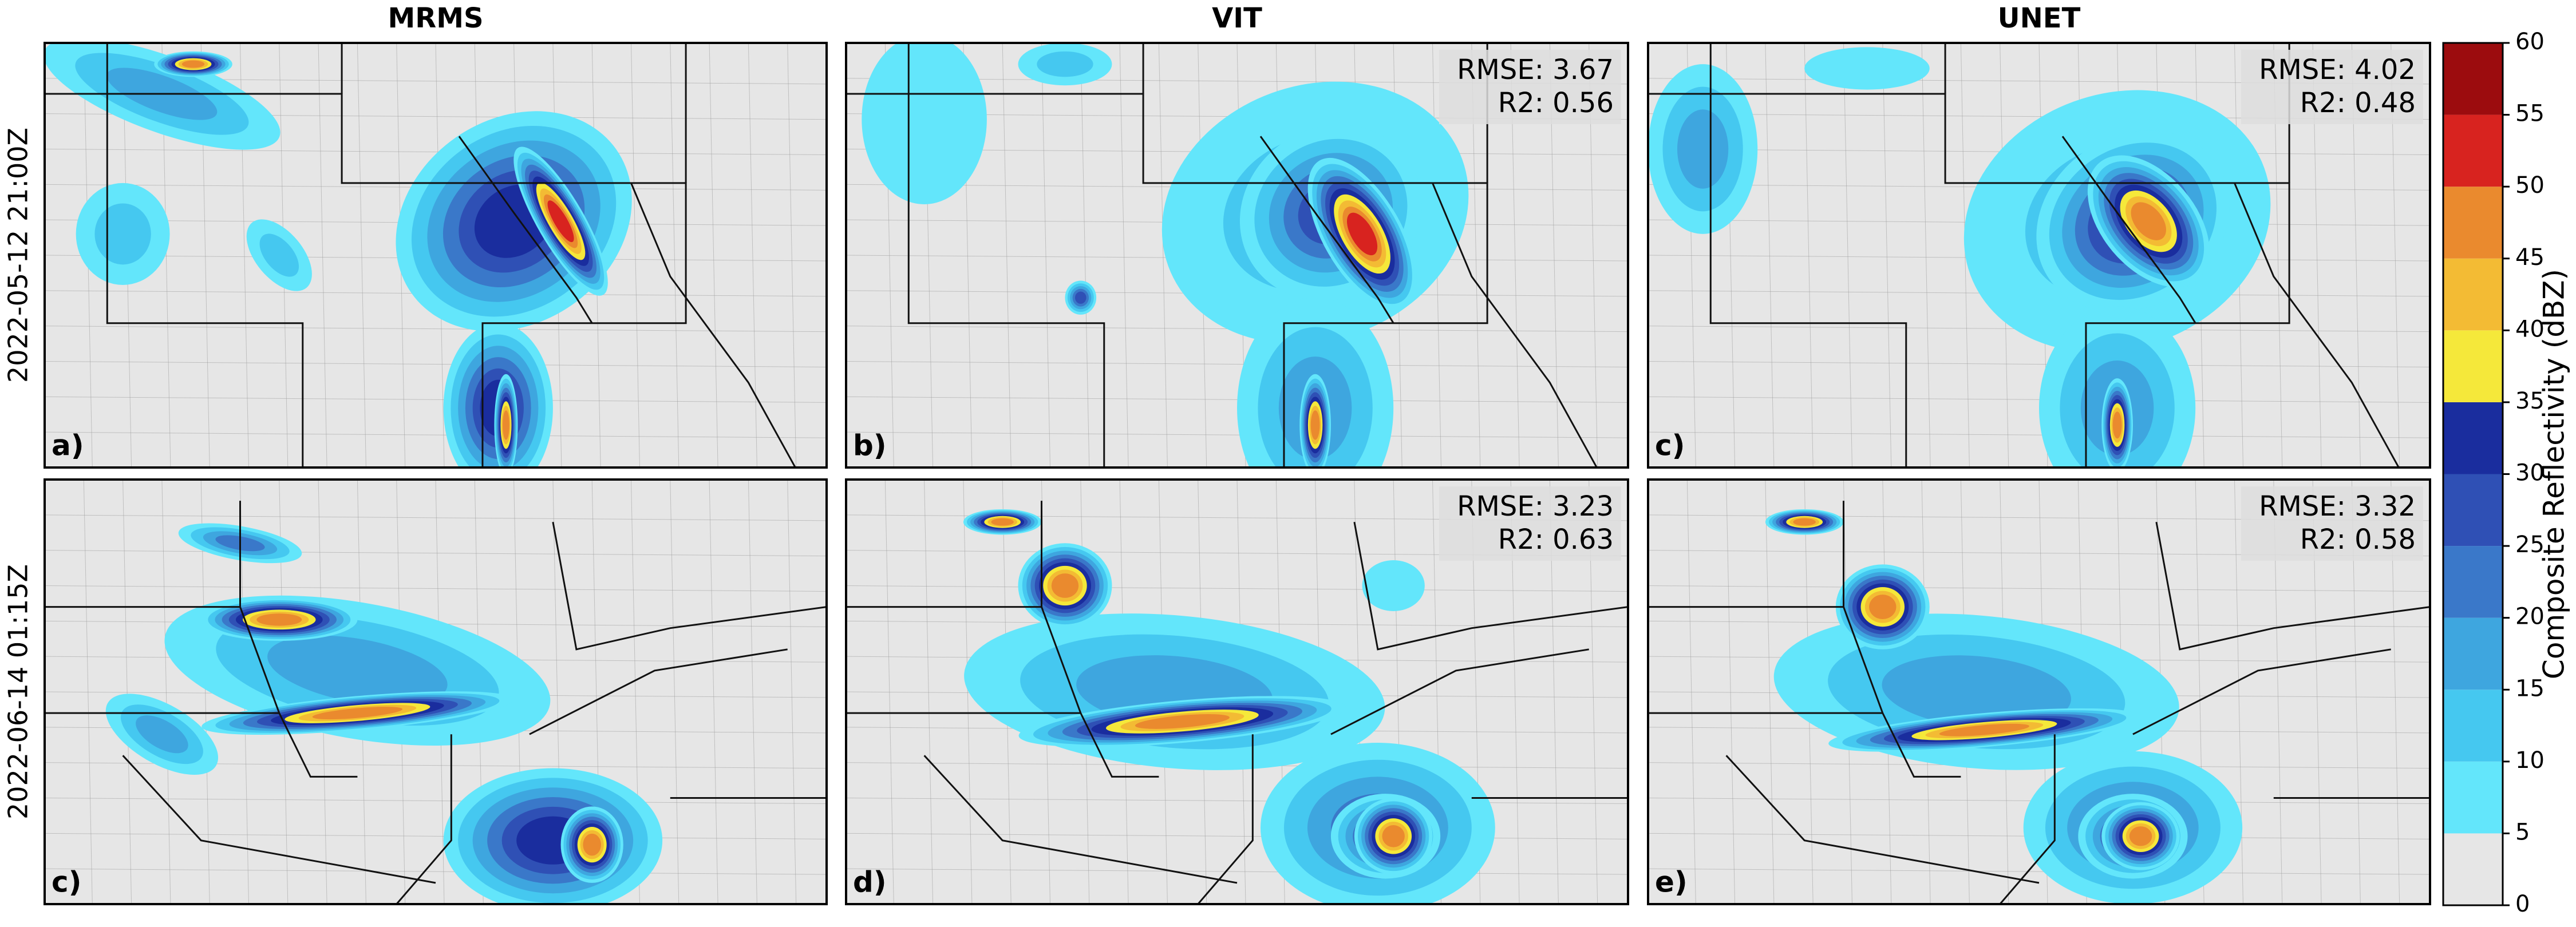 The width and height of the screenshot is (2576, 927). What do you see at coordinates (2358, 103) in the screenshot?
I see `r2-annotation: R2: 0.48` at bounding box center [2358, 103].